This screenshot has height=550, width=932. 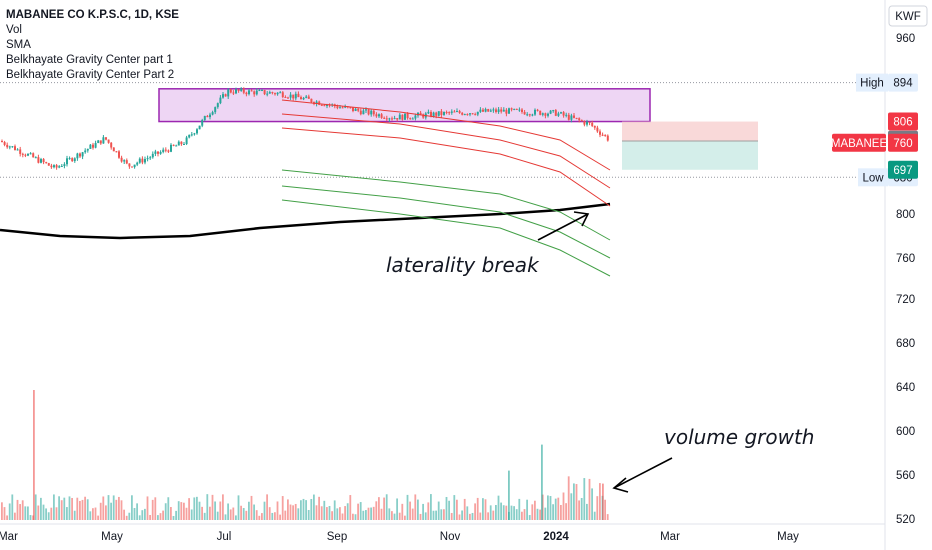 What do you see at coordinates (690, 131) in the screenshot?
I see `stop-loss-zone` at bounding box center [690, 131].